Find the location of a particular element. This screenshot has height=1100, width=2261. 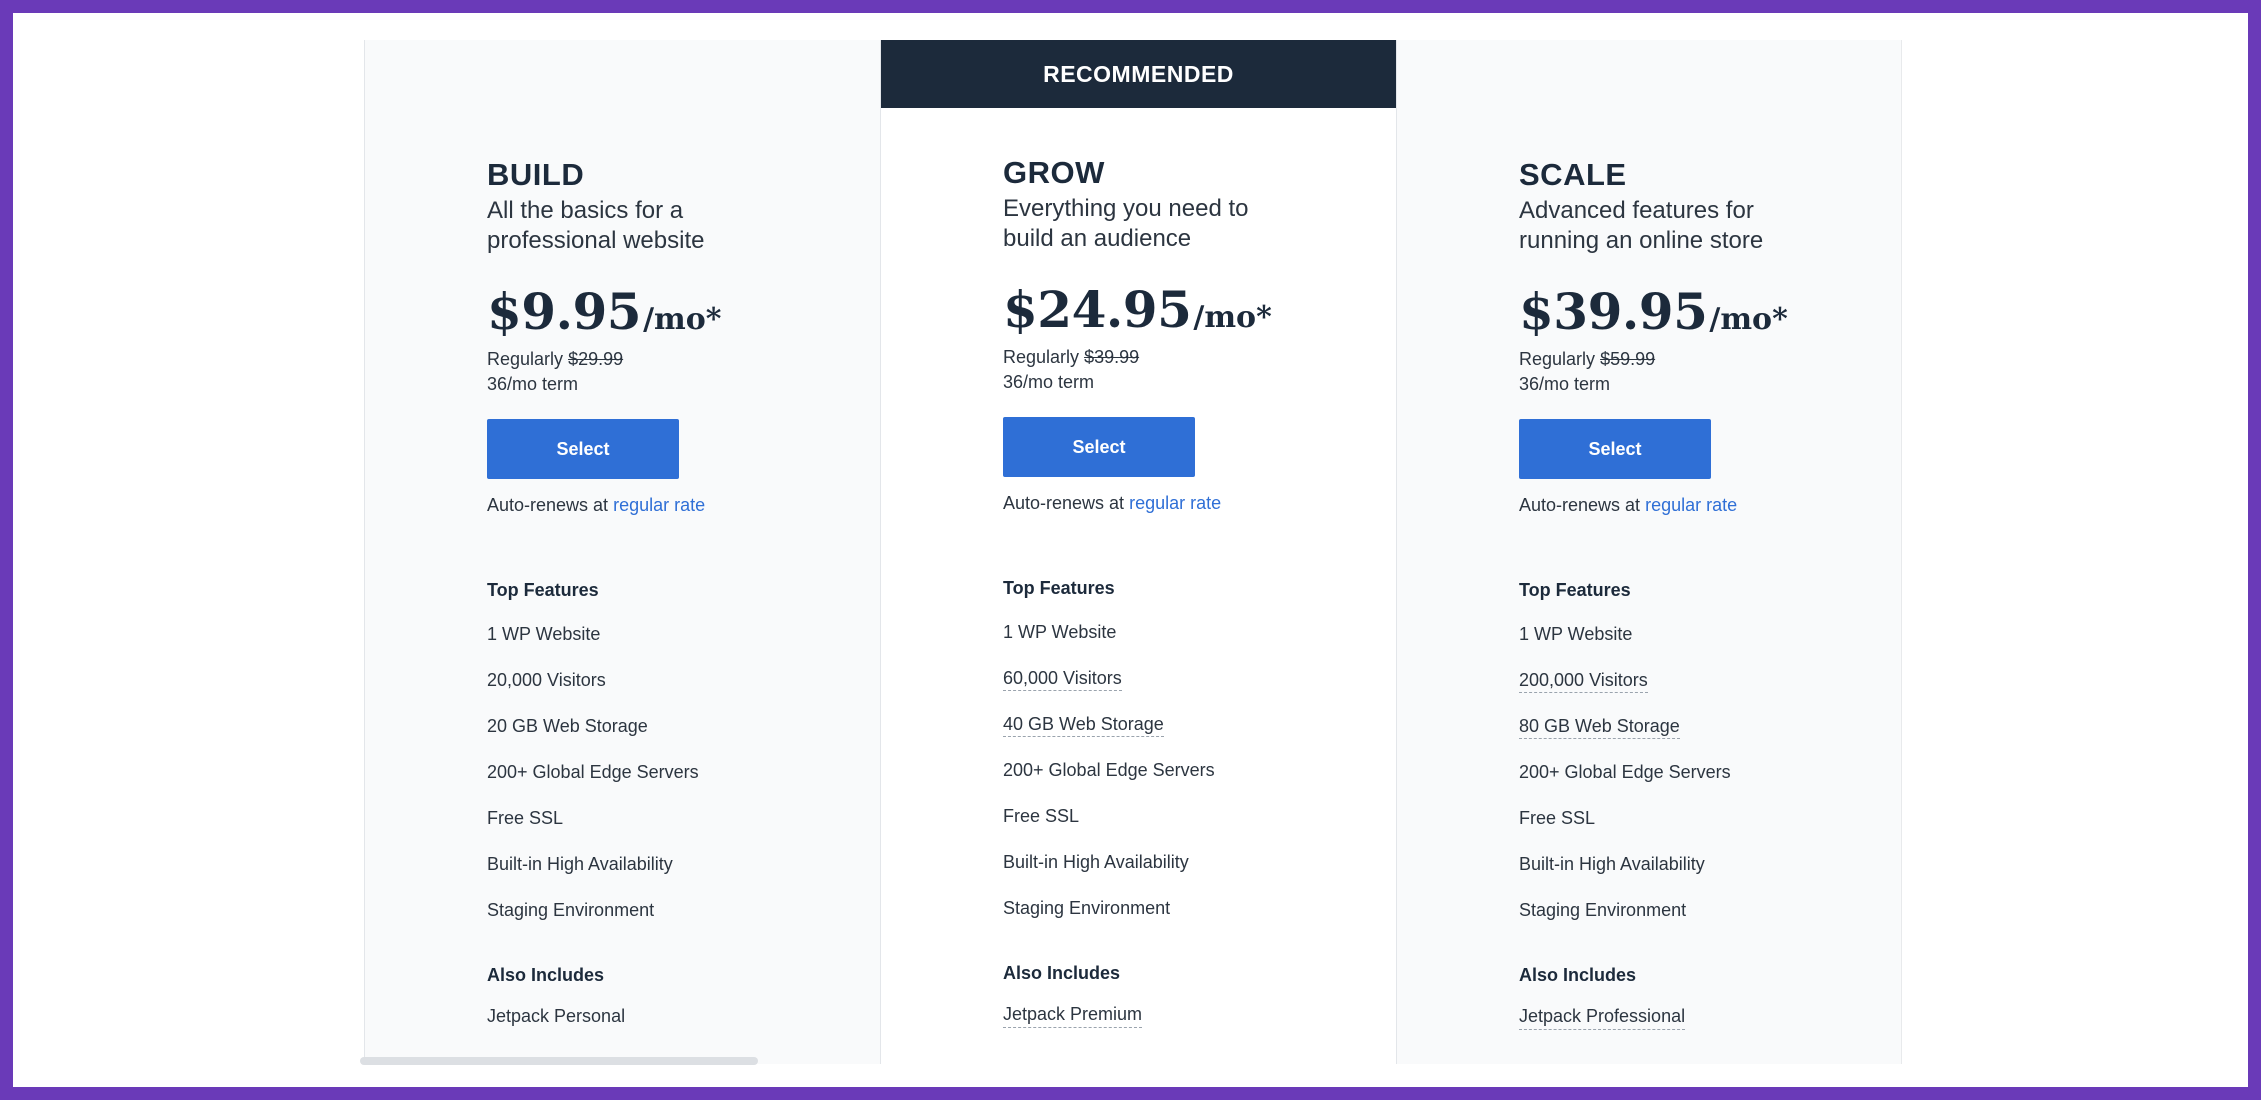

also-includes-item: Jetpack Professional is located at coordinates (1602, 1018).